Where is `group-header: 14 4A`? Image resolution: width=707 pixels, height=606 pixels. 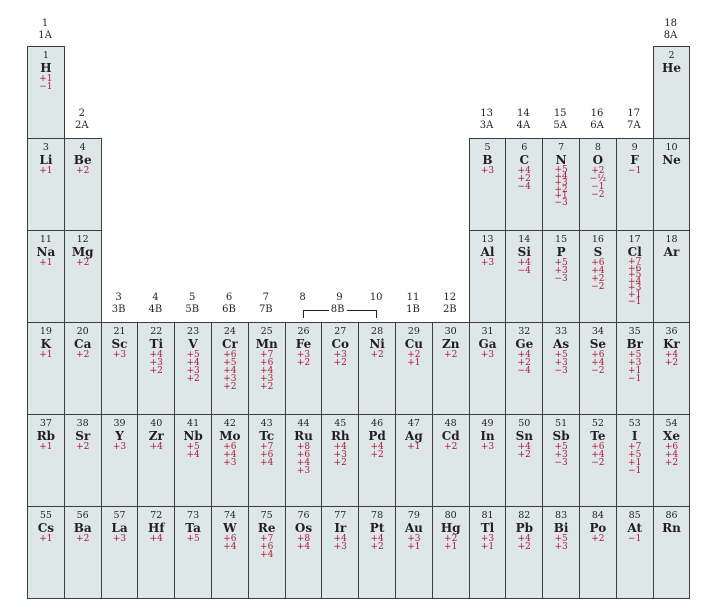 group-header: 14 4A is located at coordinates (523, 120).